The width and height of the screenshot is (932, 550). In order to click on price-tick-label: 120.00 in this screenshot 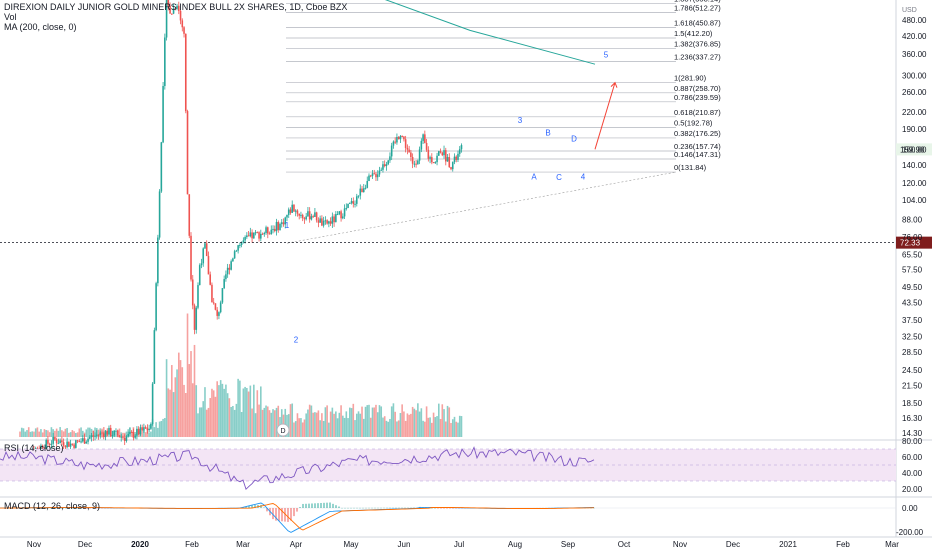, I will do `click(914, 183)`.